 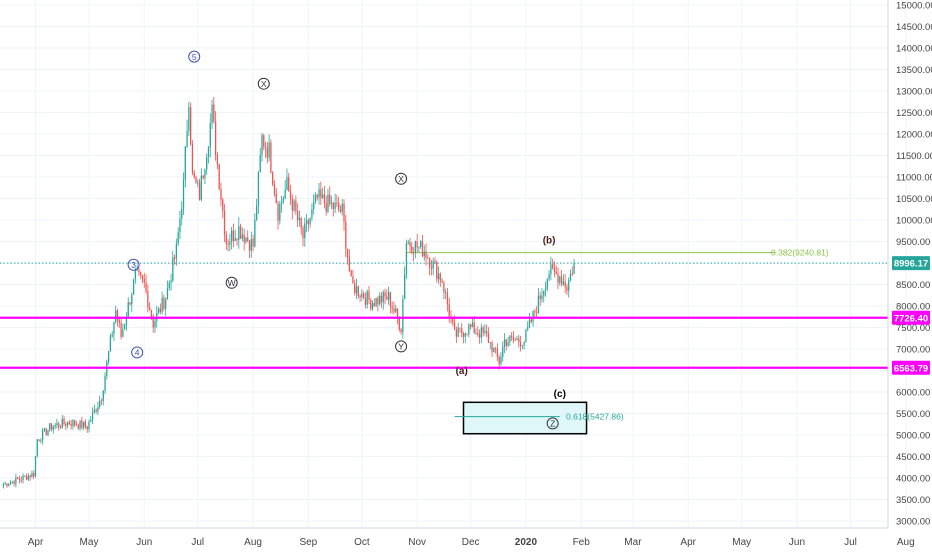 I want to click on fibonacci-levels: 0.382(9240.81) 0.618(5427.86), so click(x=617, y=335).